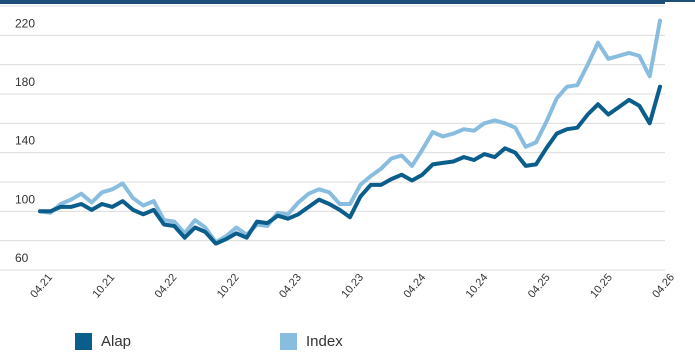 The image size is (695, 356). I want to click on x-tick-label: 10.24, so click(477, 286).